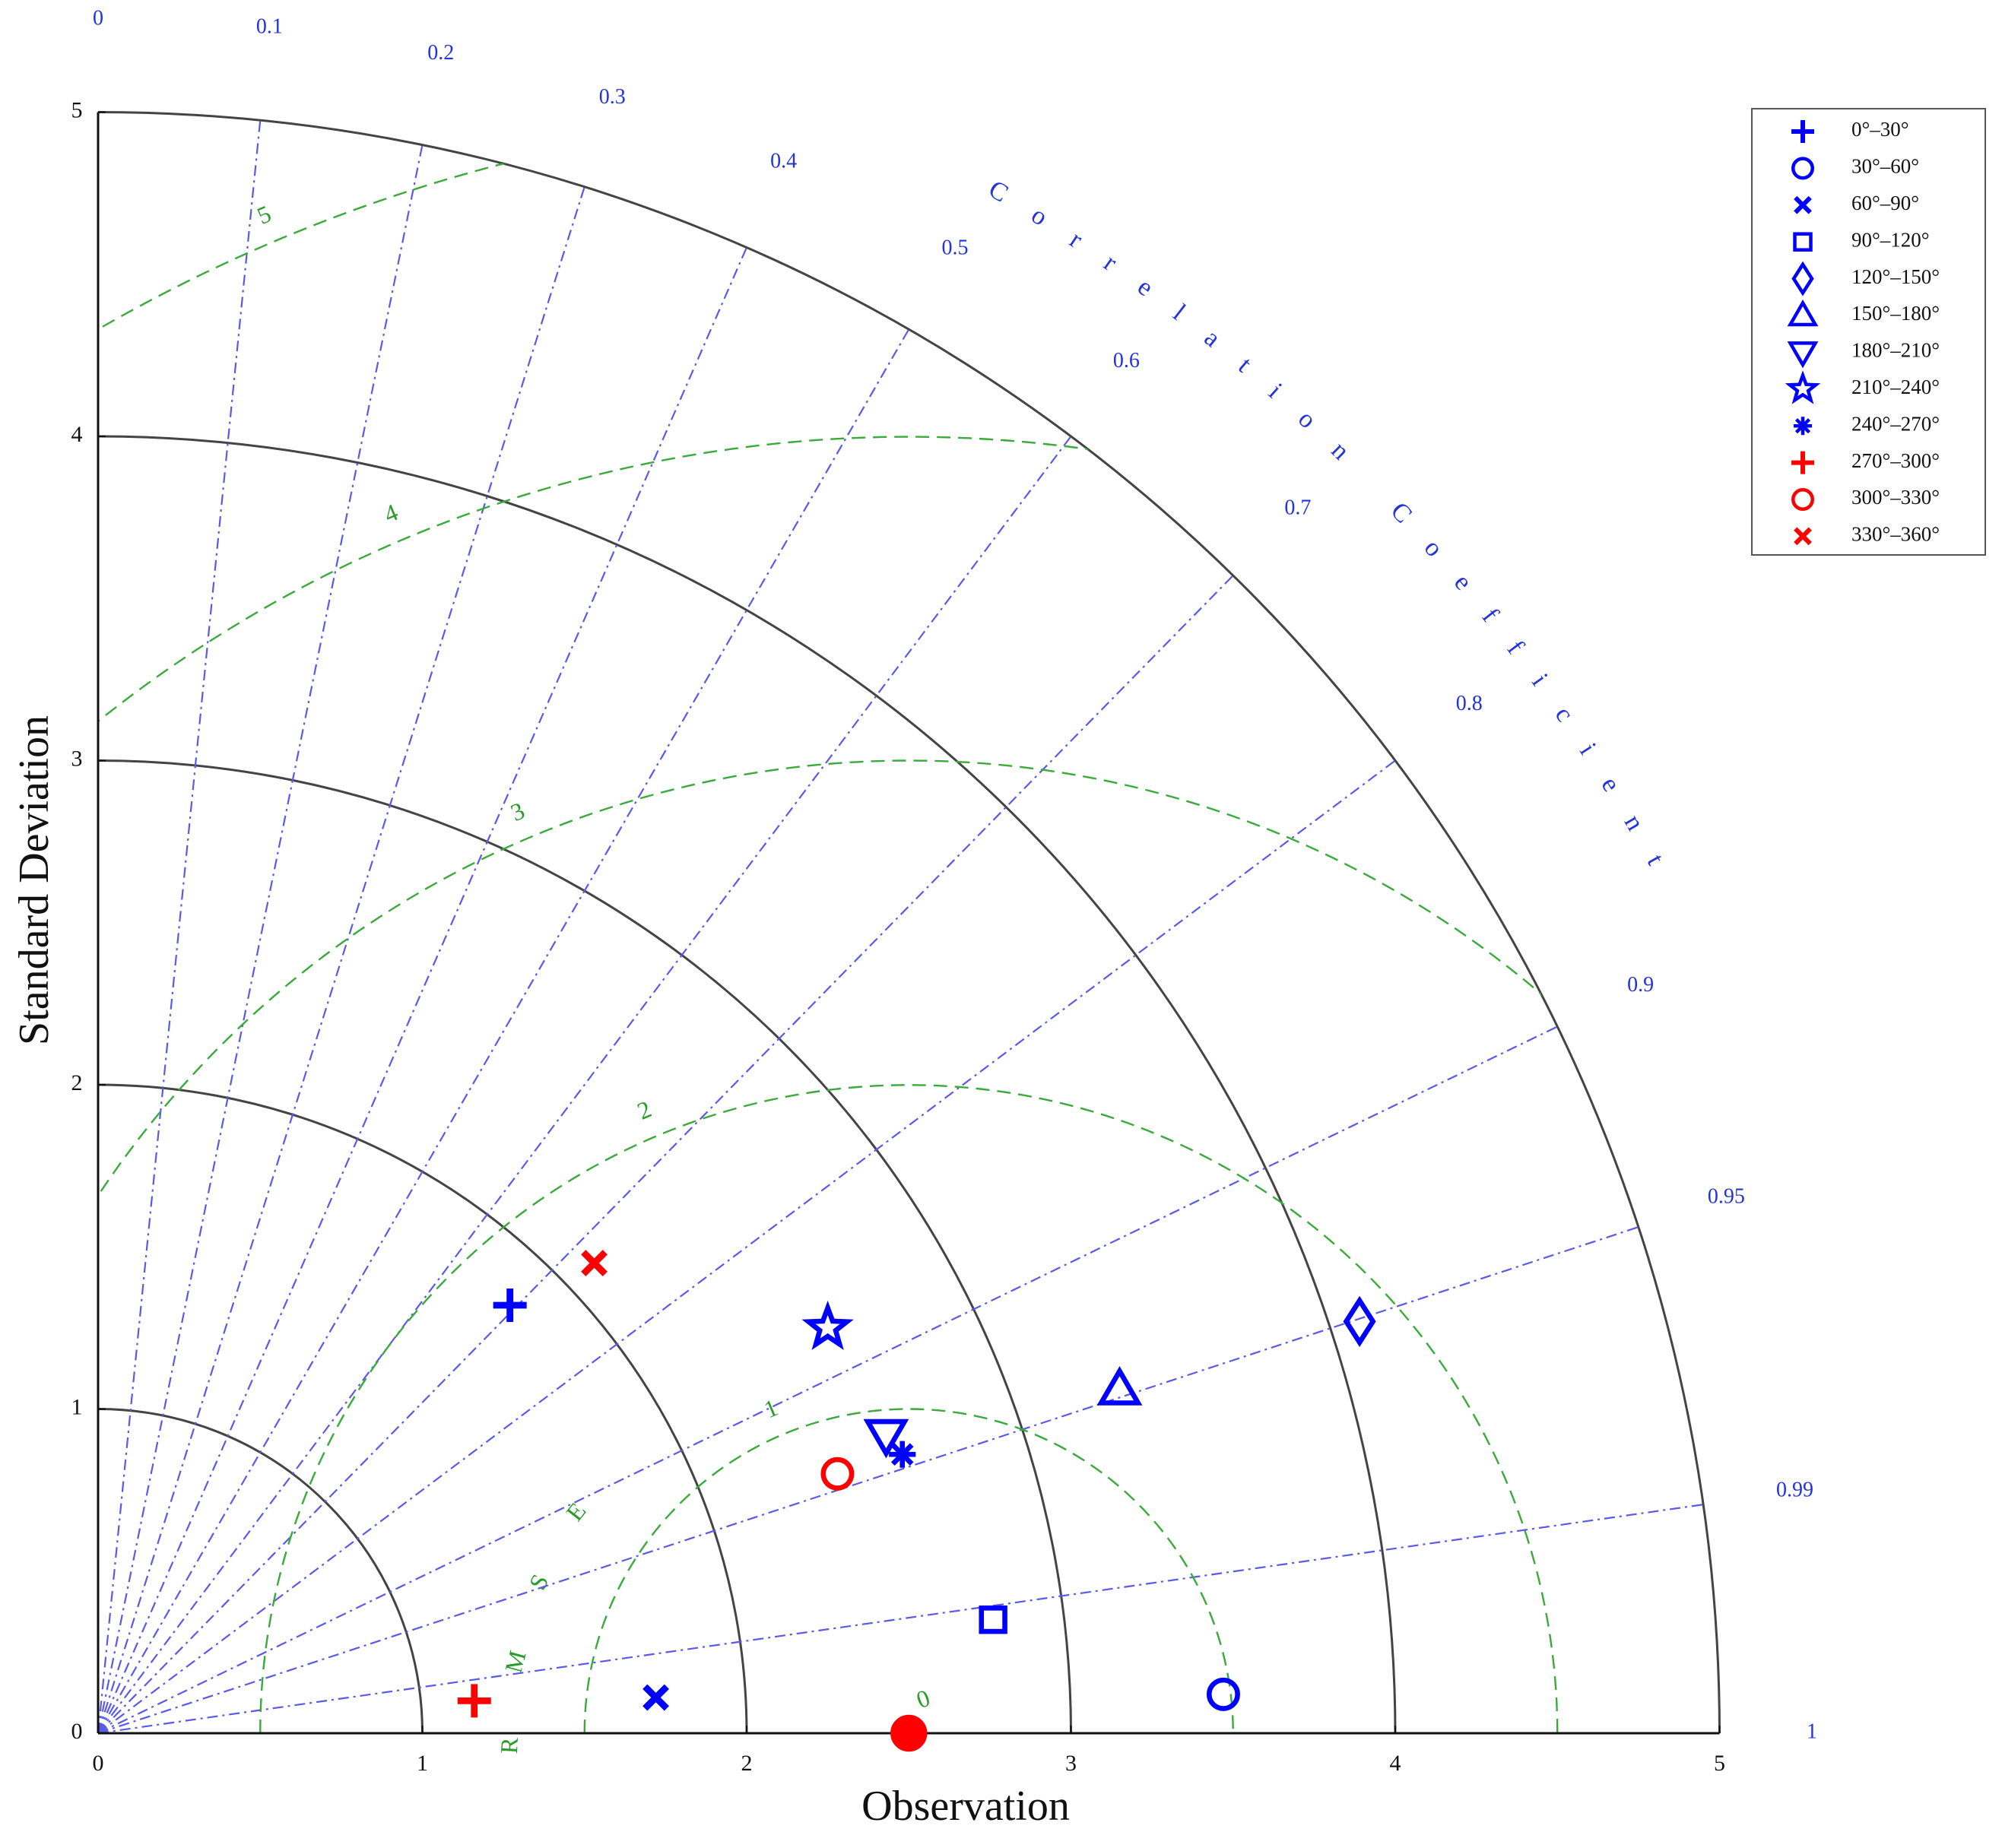 This screenshot has width=2002, height=1848. What do you see at coordinates (77, 1731) in the screenshot?
I see `y-tick-label: 0` at bounding box center [77, 1731].